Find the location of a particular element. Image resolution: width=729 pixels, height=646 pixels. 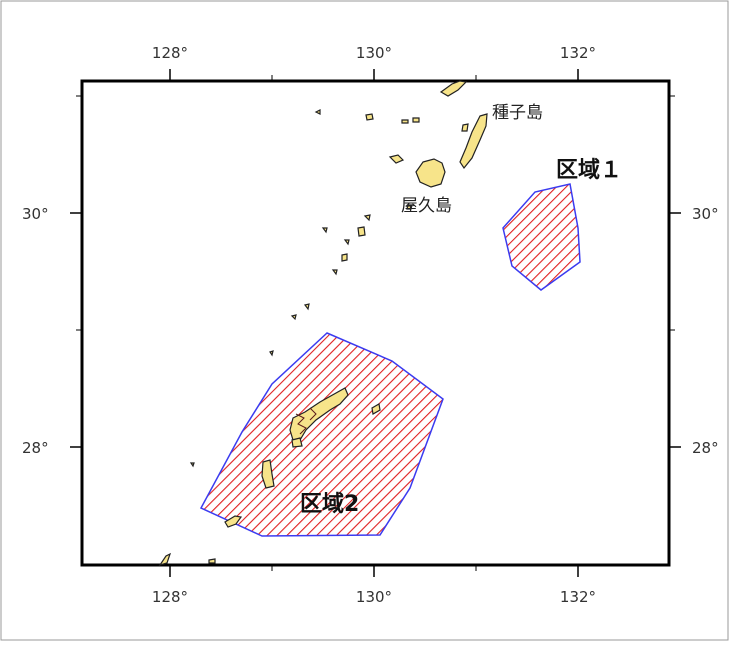

right-lat-tick-30: 30° is located at coordinates (705, 214).